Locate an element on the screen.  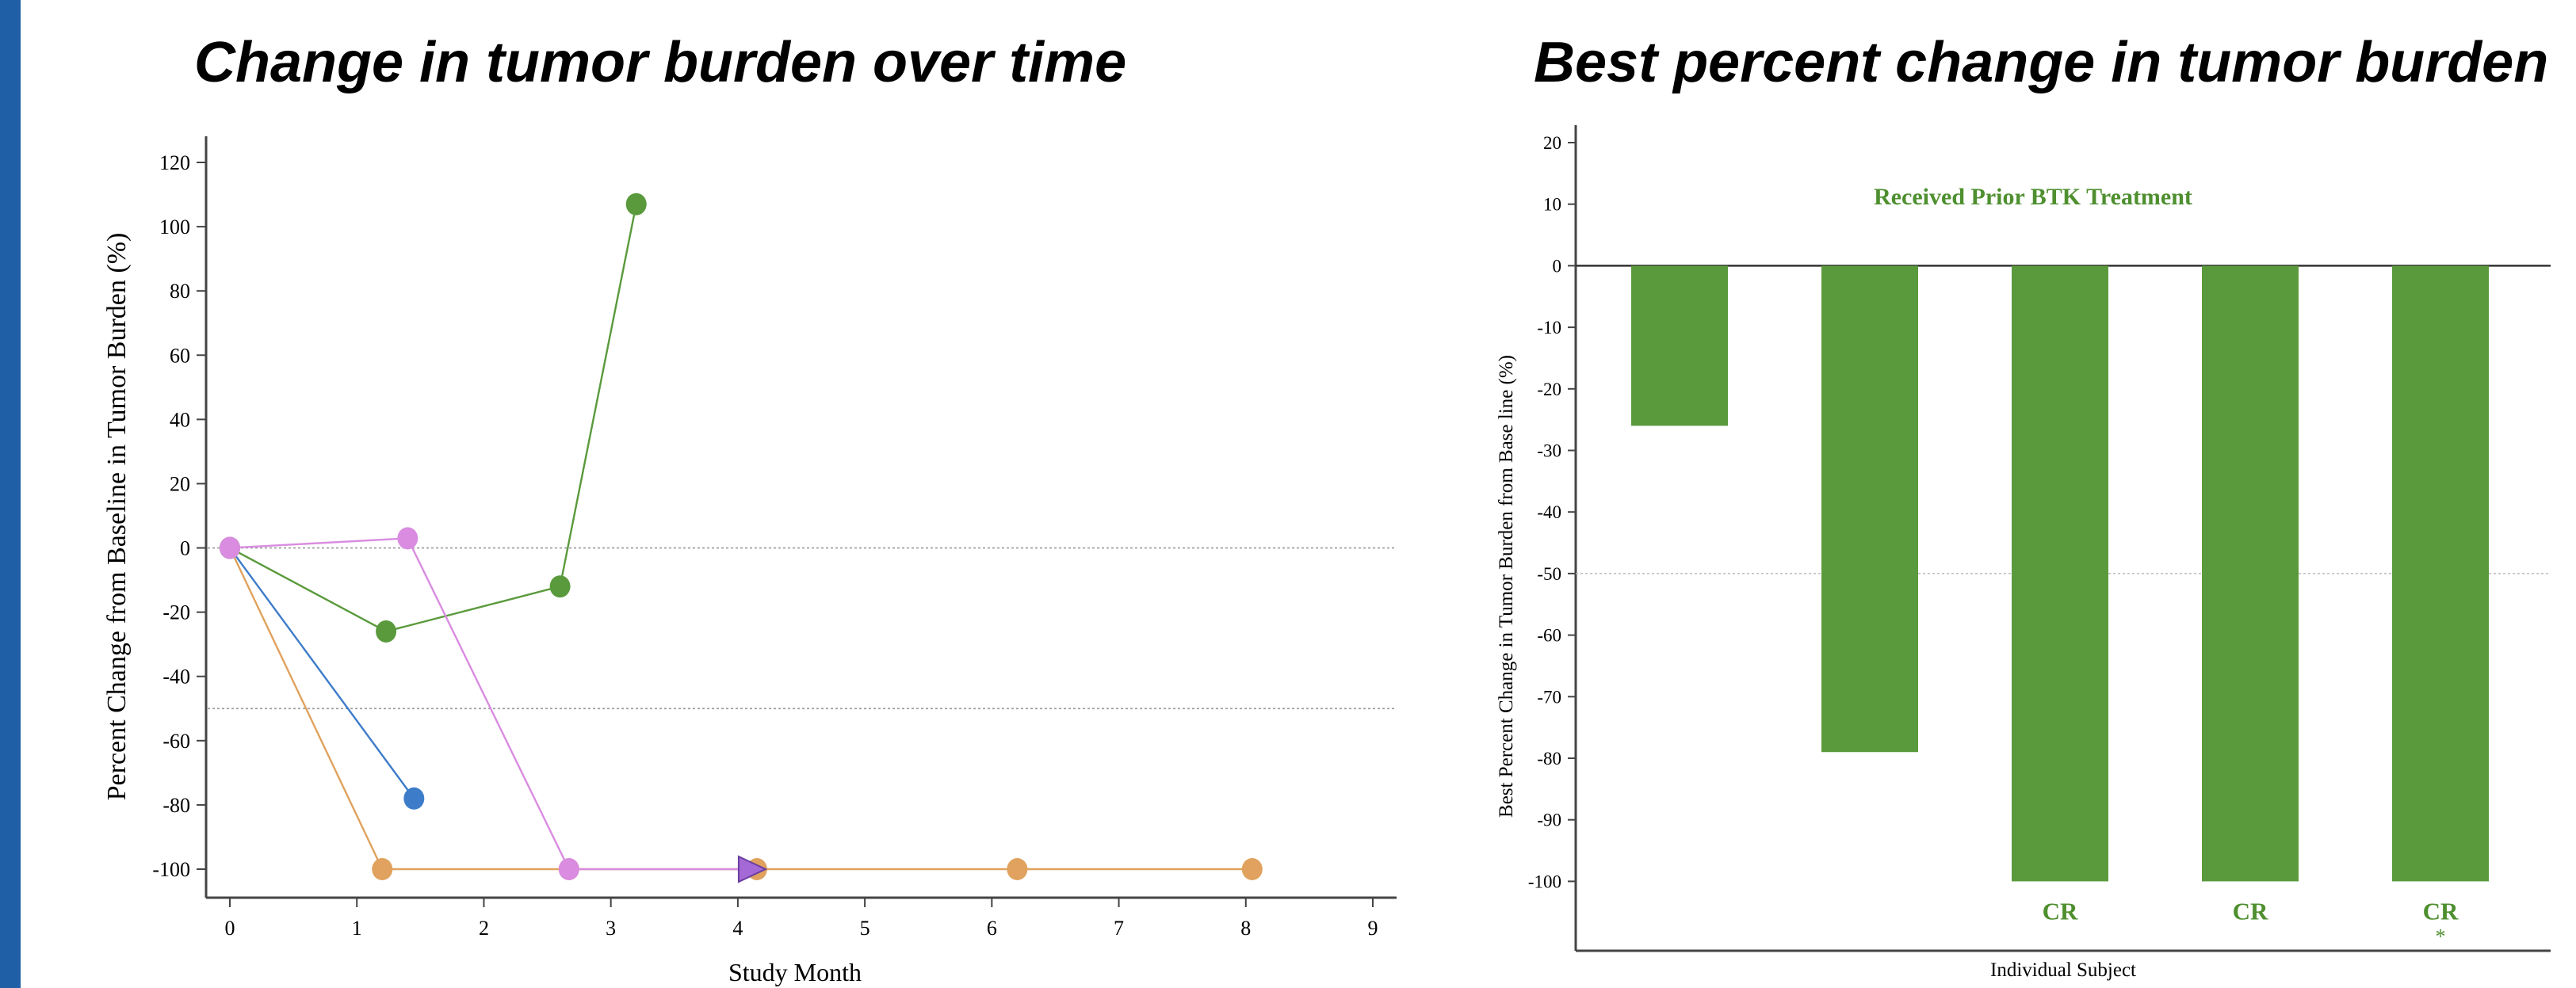
left-series-pink-line is located at coordinates (490, 704).